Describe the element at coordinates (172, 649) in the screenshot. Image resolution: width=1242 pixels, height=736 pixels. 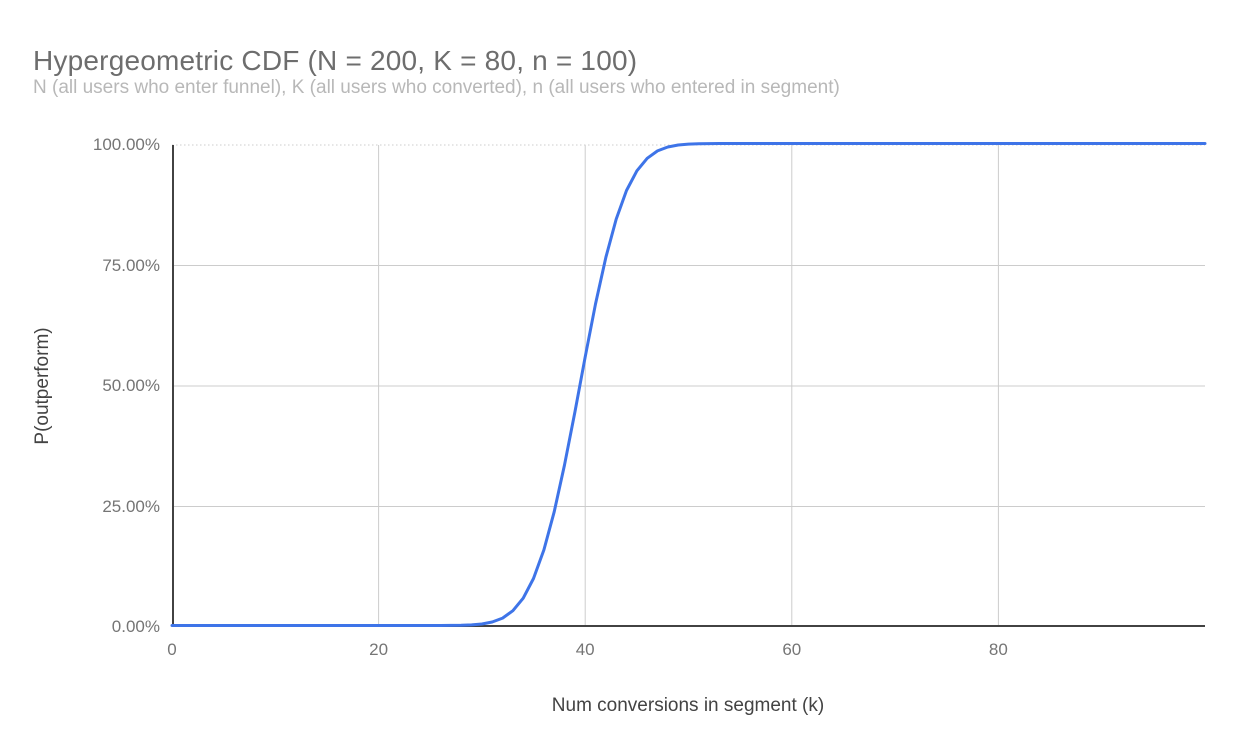
I see `x-tick-label-0: 0` at that location.